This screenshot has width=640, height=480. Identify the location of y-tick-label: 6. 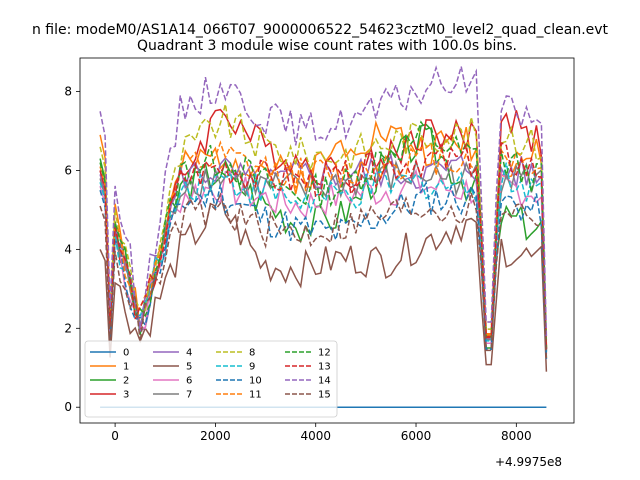
(68, 170).